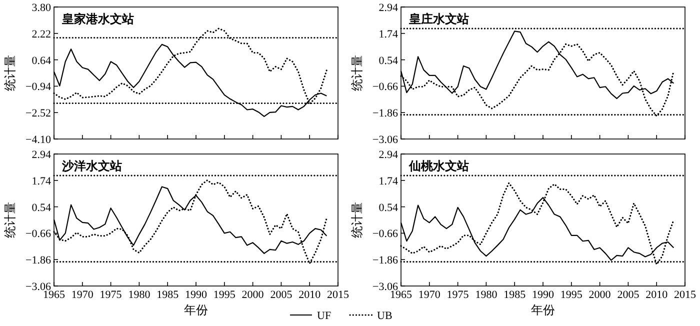 The height and width of the screenshot is (326, 700). Describe the element at coordinates (438, 166) in the screenshot. I see `chart-title: 仙桃水文站` at that location.